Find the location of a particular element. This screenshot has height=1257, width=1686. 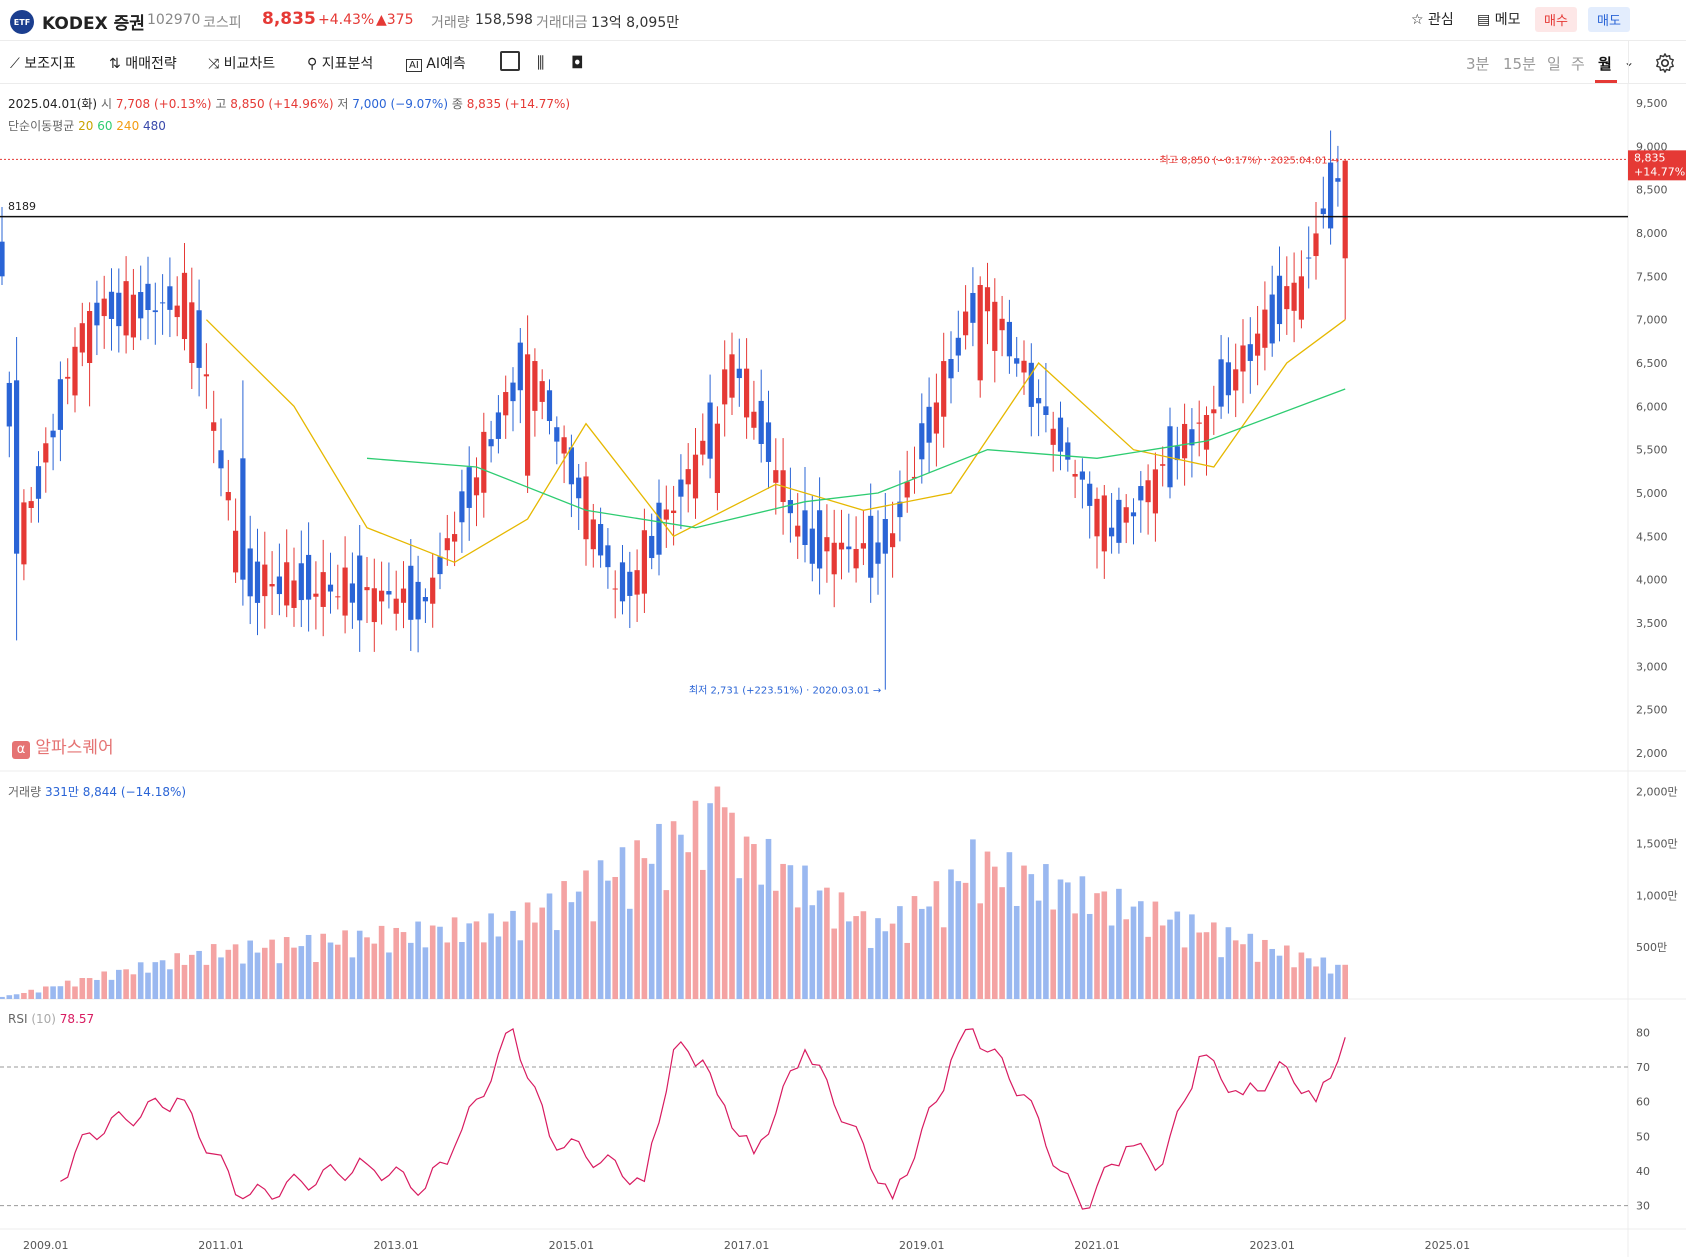

chevron-down-icon: ⌄ is located at coordinates (1629, 62).